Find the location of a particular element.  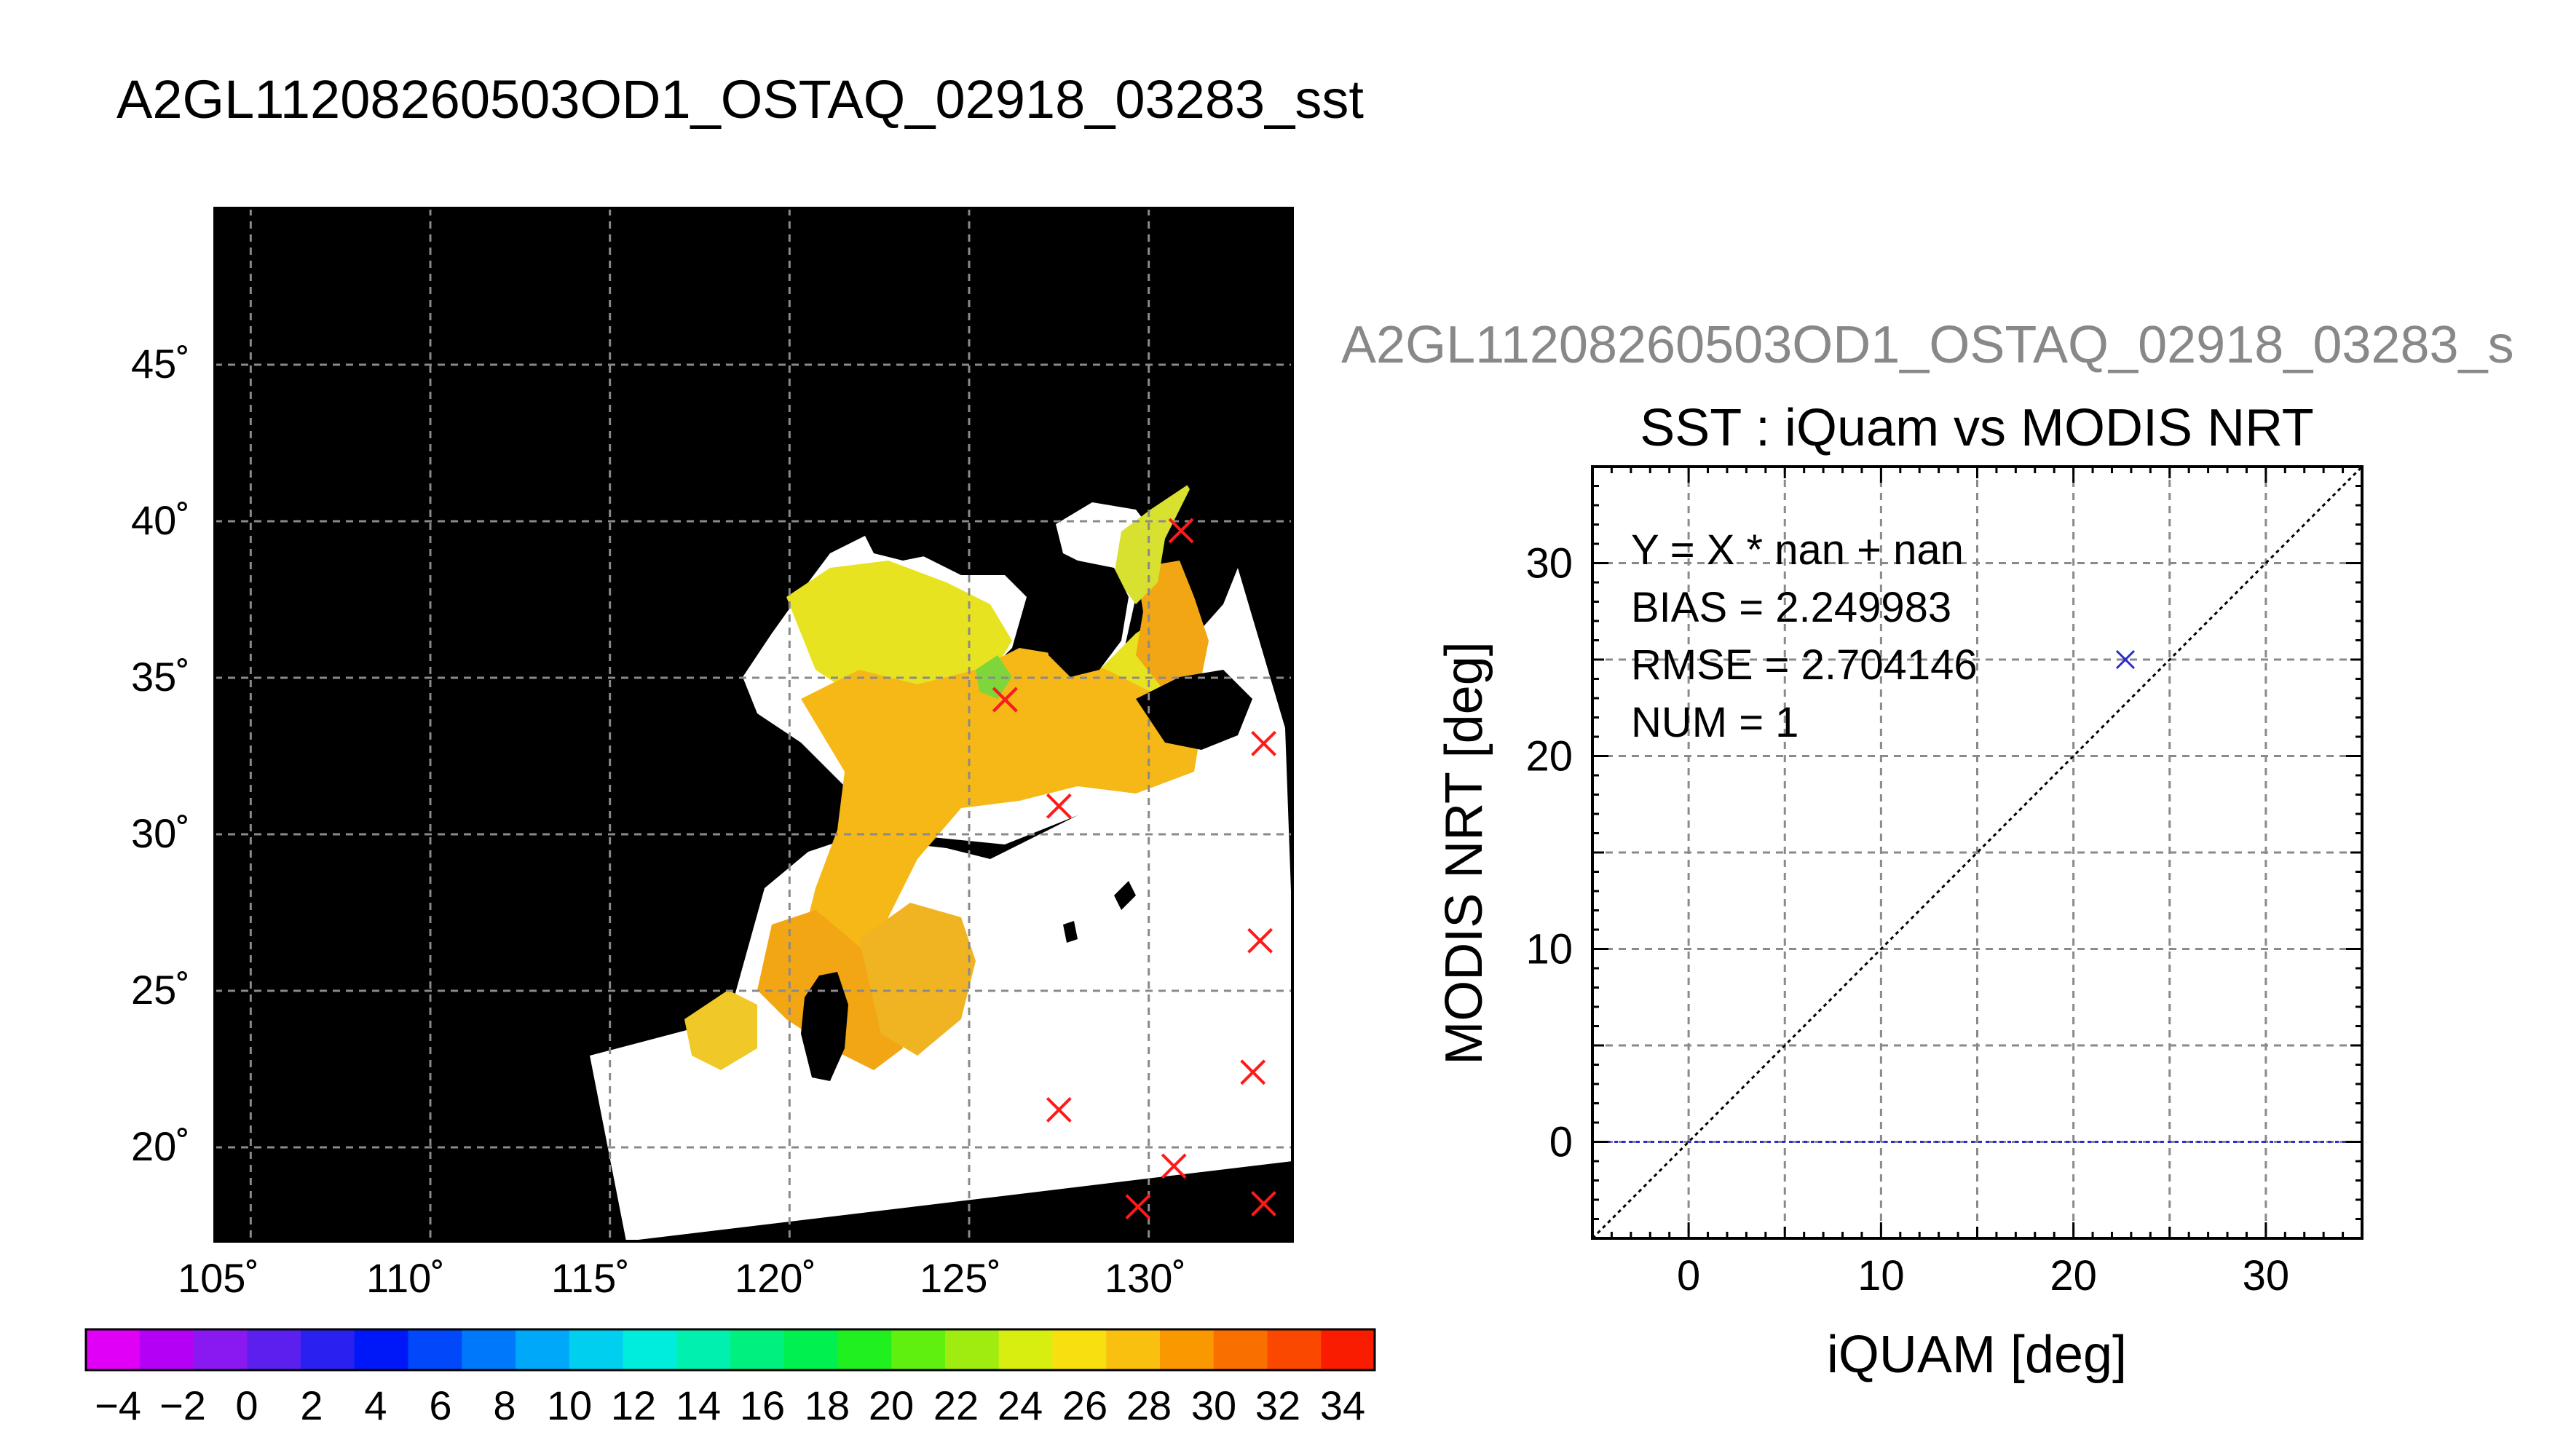

stats-num: NUM = 1 is located at coordinates (1714, 722).